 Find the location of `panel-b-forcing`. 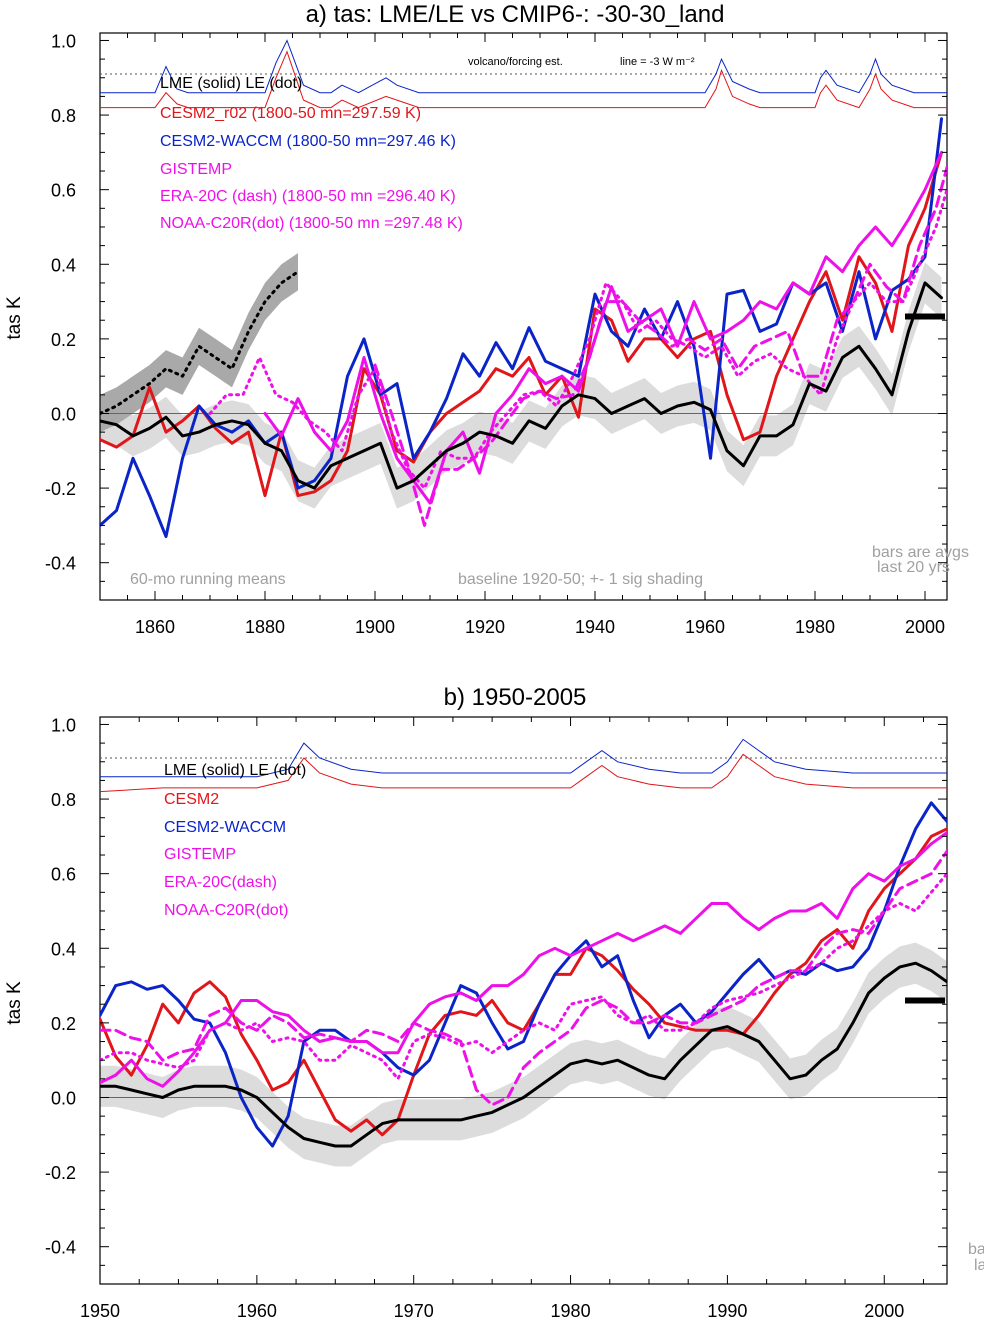

panel-b-forcing is located at coordinates (523, 765).